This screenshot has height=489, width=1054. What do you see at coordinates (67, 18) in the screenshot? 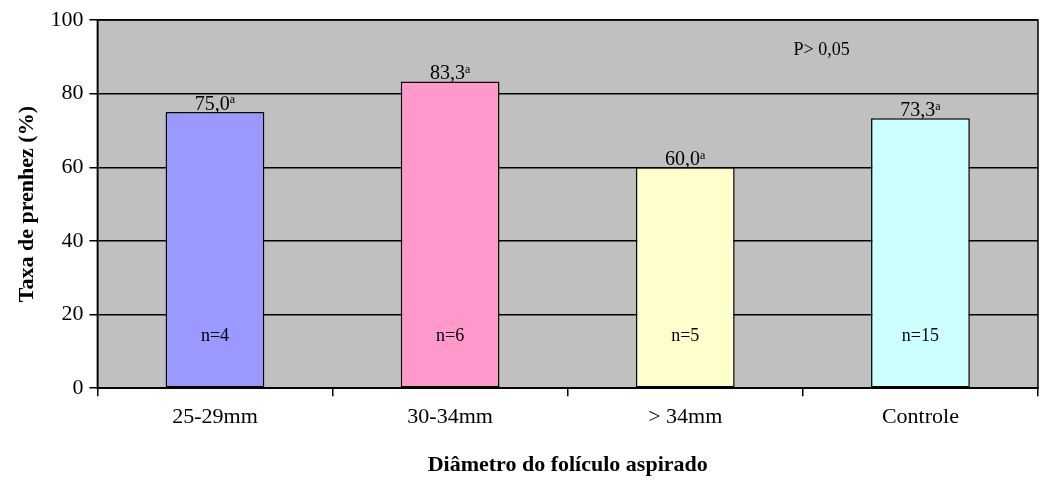
I see `y-tick-label: 100` at bounding box center [67, 18].